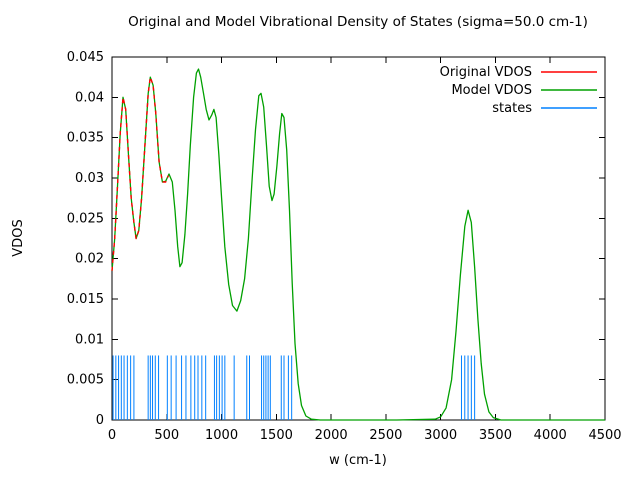 The height and width of the screenshot is (480, 640). I want to click on y-tick-label: 0, so click(100, 420).